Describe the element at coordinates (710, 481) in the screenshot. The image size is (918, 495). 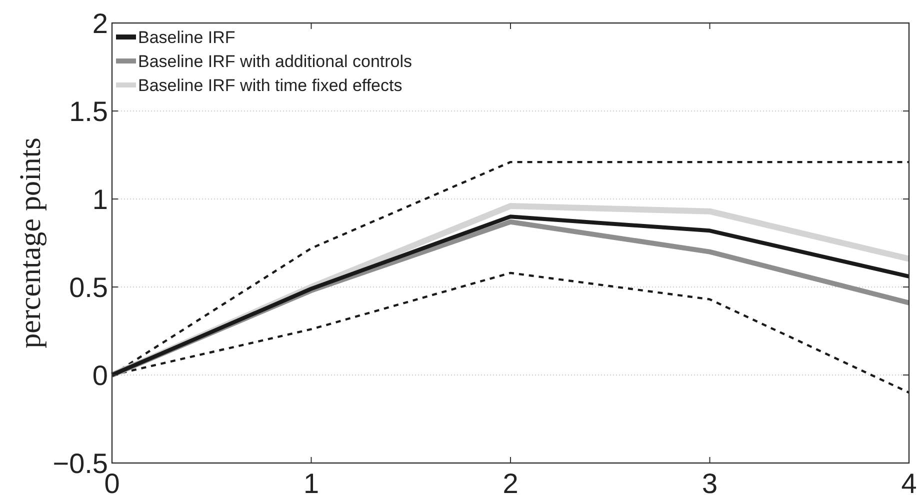
I see `x-tick-label: 3` at that location.